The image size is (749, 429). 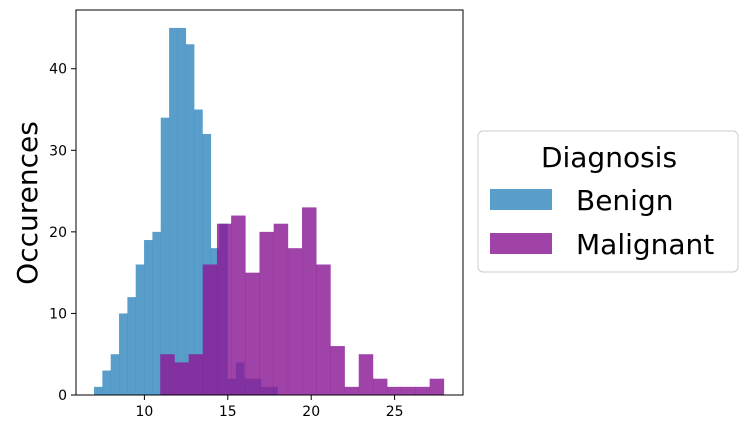 What do you see at coordinates (58, 151) in the screenshot?
I see `y-tick-label-30: 30` at bounding box center [58, 151].